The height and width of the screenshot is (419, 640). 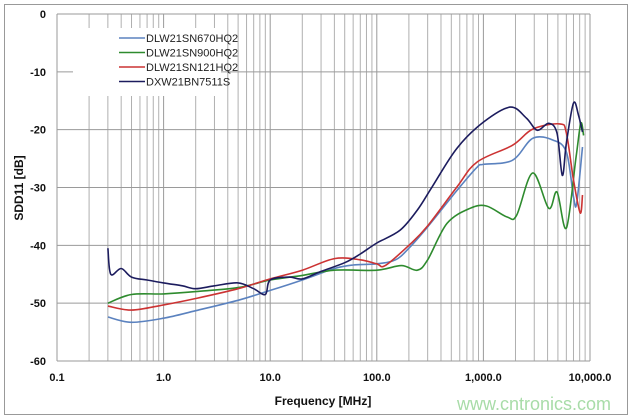 I want to click on legend-label: DLW21SN900HQ2, so click(x=192, y=54).